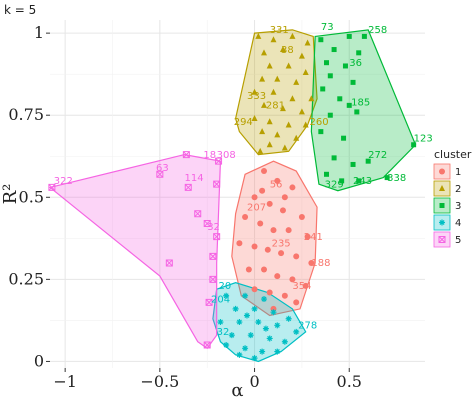 The image size is (474, 400). What do you see at coordinates (20, 10) in the screenshot?
I see `chart-subtitle: k = 5` at bounding box center [20, 10].